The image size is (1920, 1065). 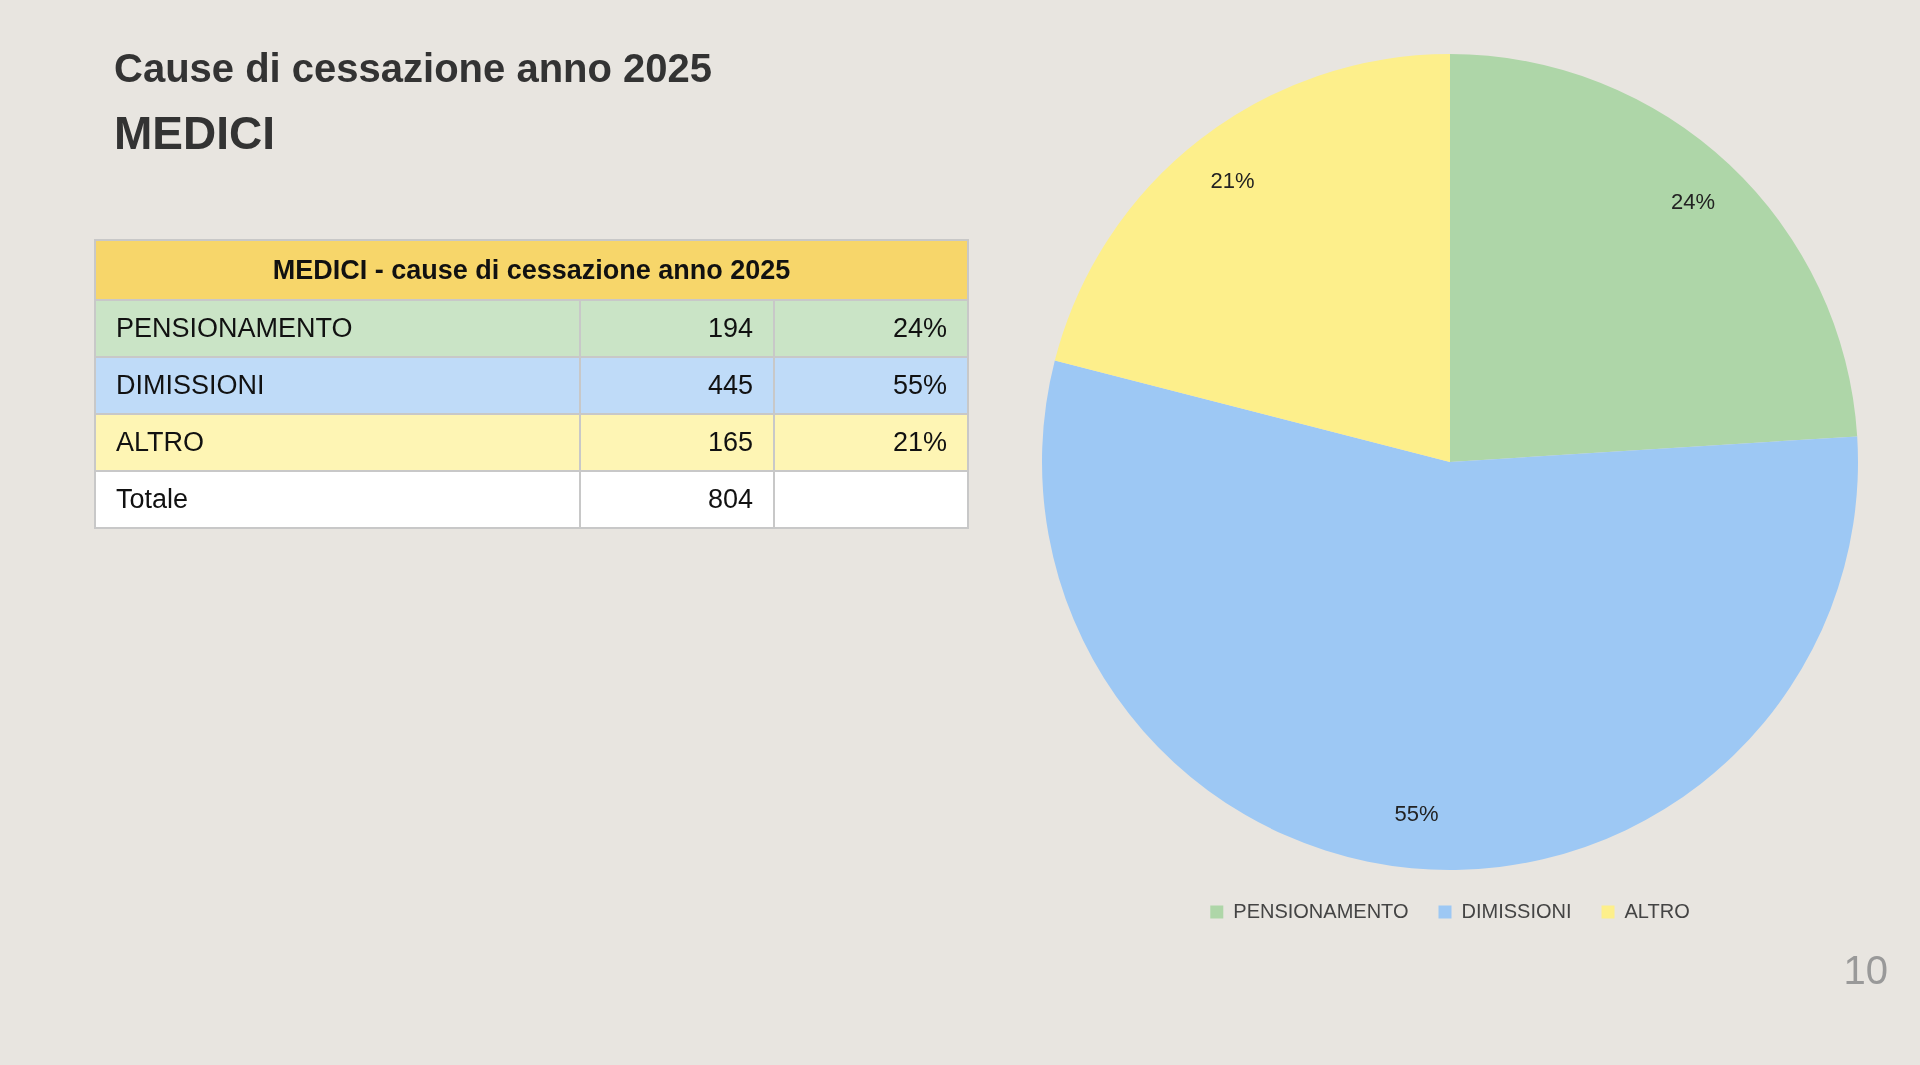 I want to click on legend-label: DIMISSIONI, so click(x=1516, y=910).